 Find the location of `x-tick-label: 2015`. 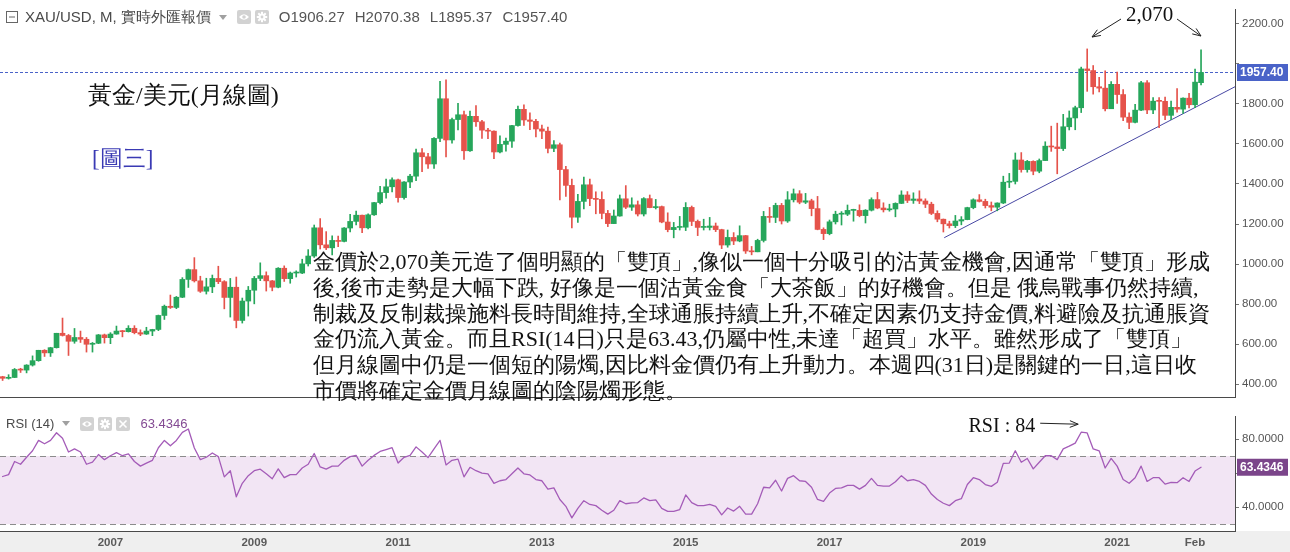

x-tick-label: 2015 is located at coordinates (686, 542).